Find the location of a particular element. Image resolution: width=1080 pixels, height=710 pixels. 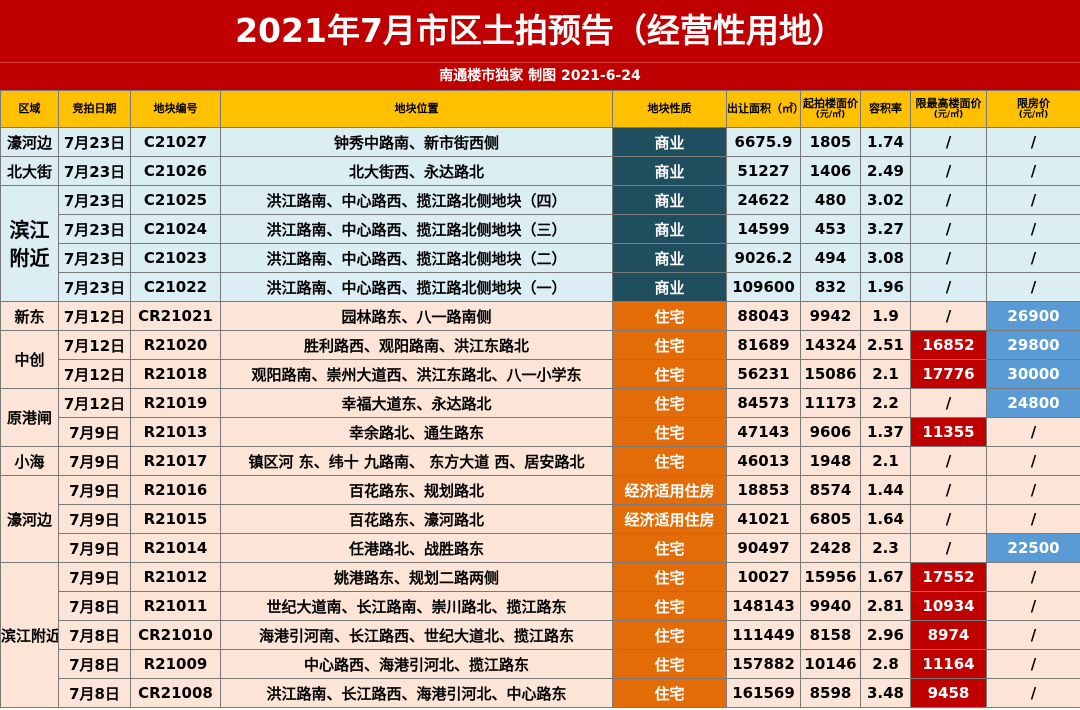

cell-land-area: 157882 is located at coordinates (763, 664).